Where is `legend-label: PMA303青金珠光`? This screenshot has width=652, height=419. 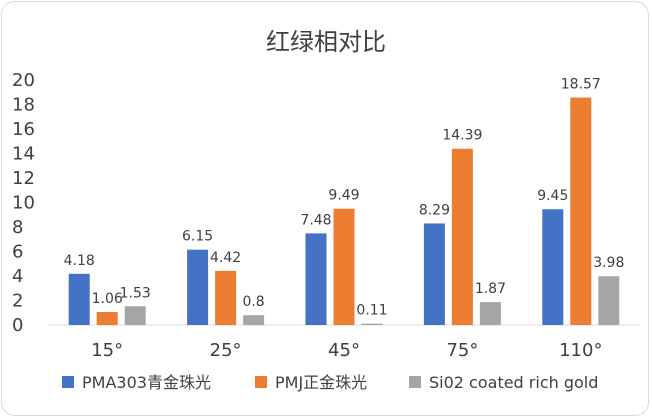 legend-label: PMA303青金珠光 is located at coordinates (146, 382).